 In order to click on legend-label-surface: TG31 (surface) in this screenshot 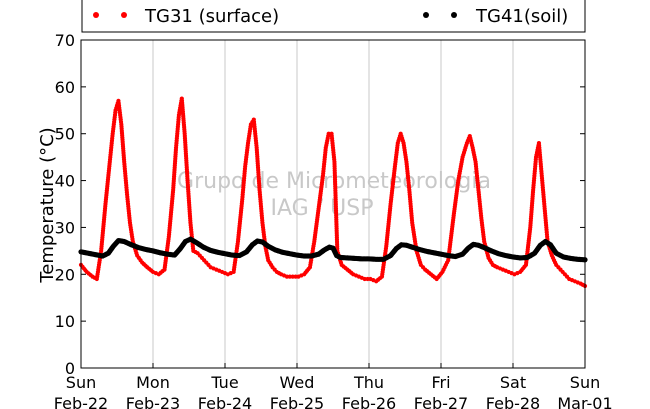, I will do `click(211, 16)`.